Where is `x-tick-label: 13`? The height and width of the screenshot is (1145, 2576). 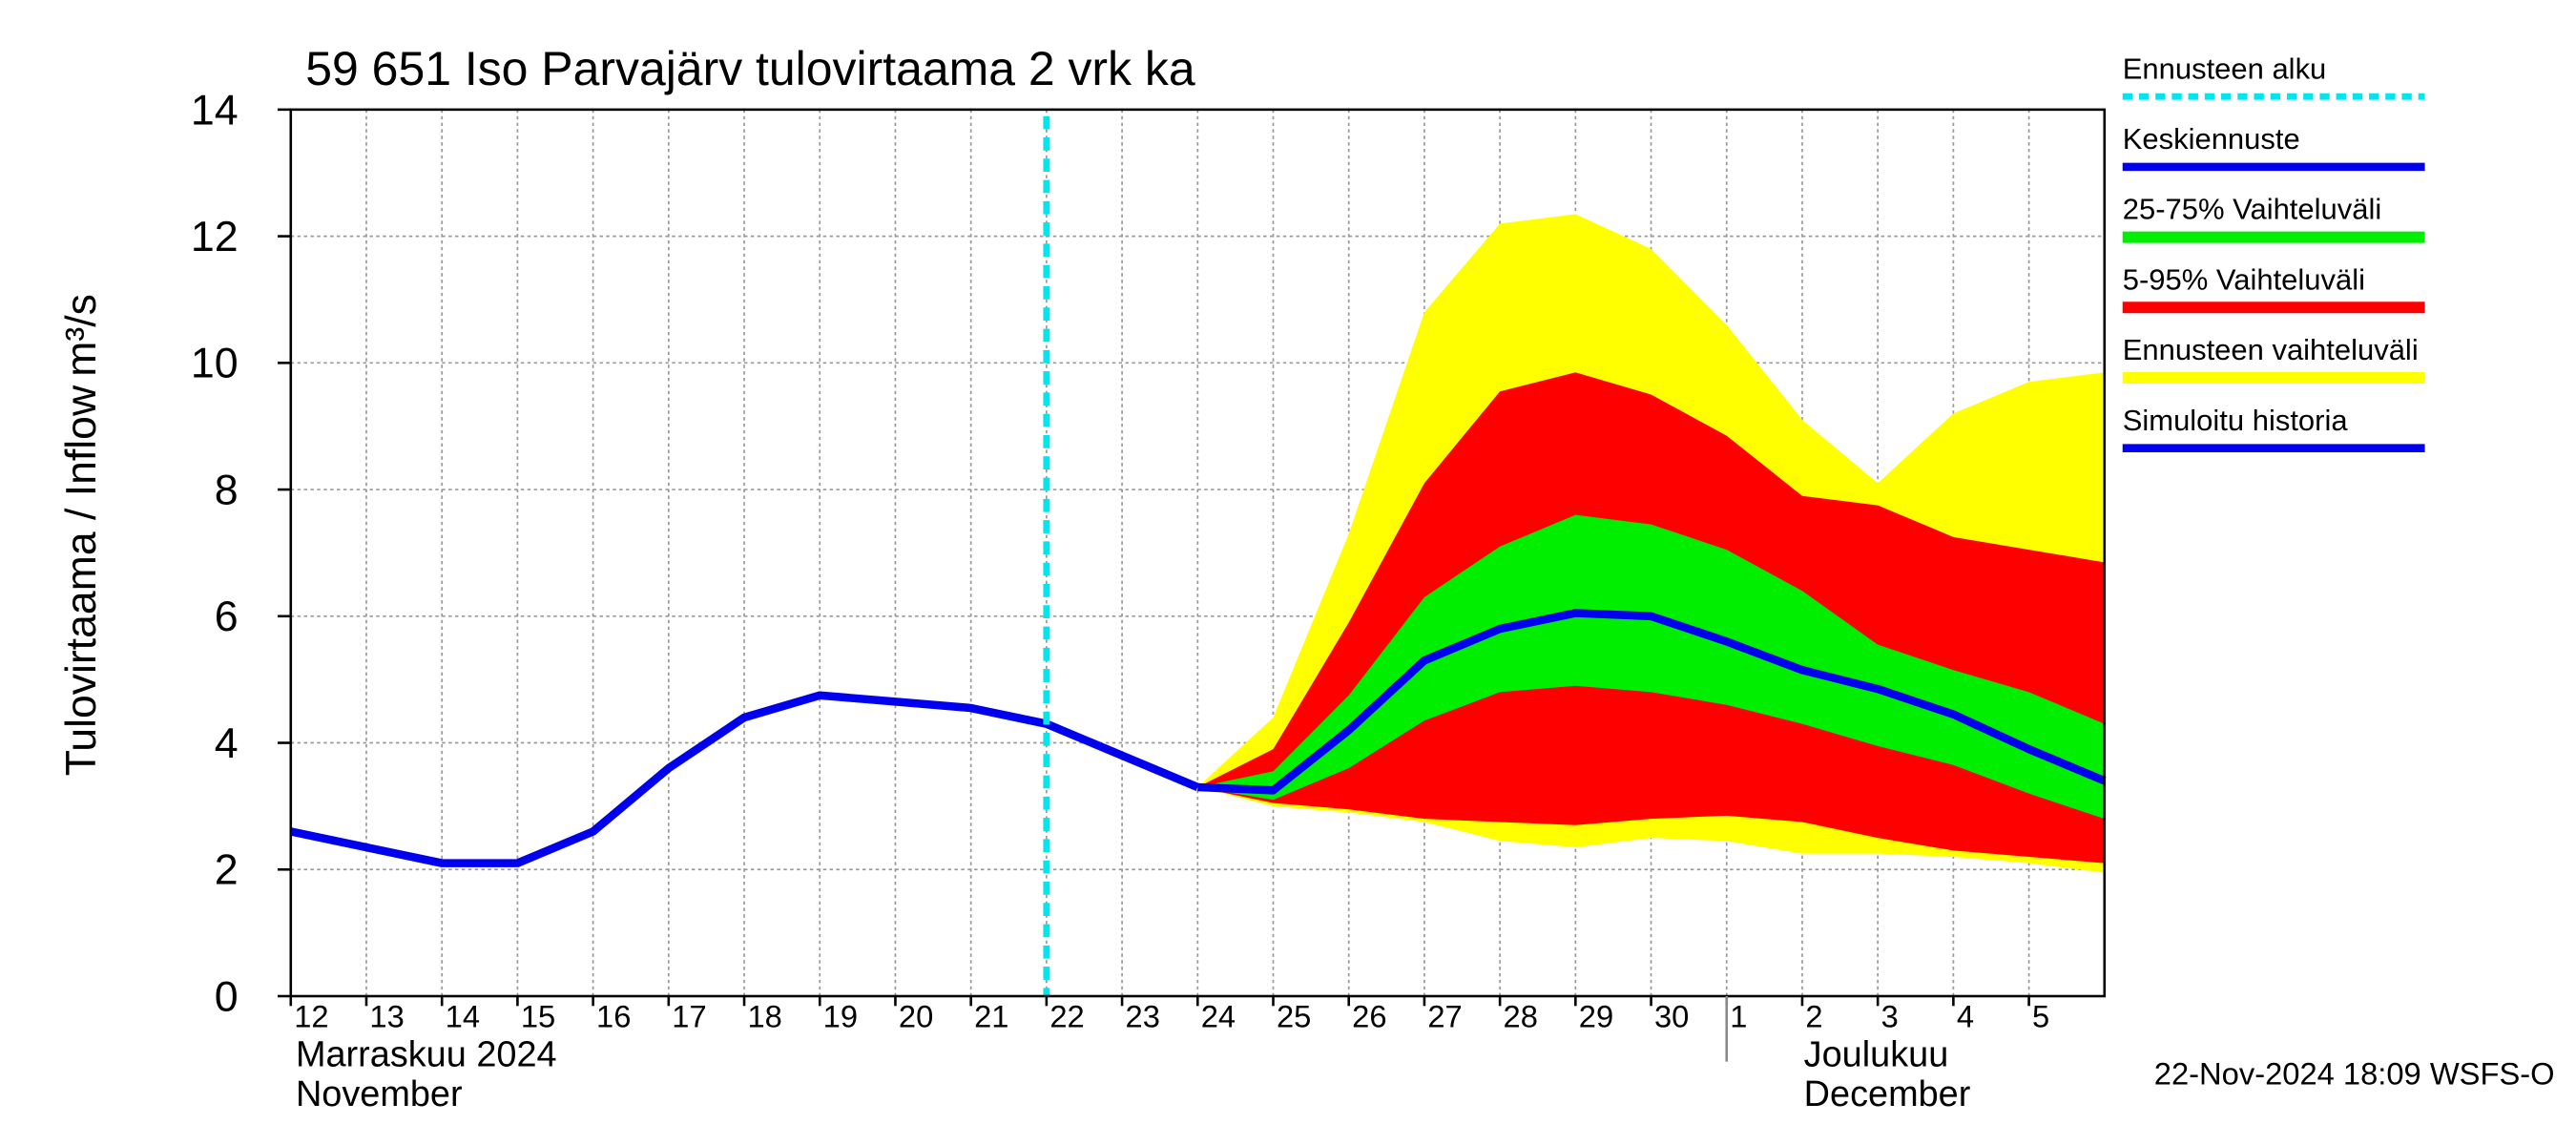 x-tick-label: 13 is located at coordinates (386, 1017).